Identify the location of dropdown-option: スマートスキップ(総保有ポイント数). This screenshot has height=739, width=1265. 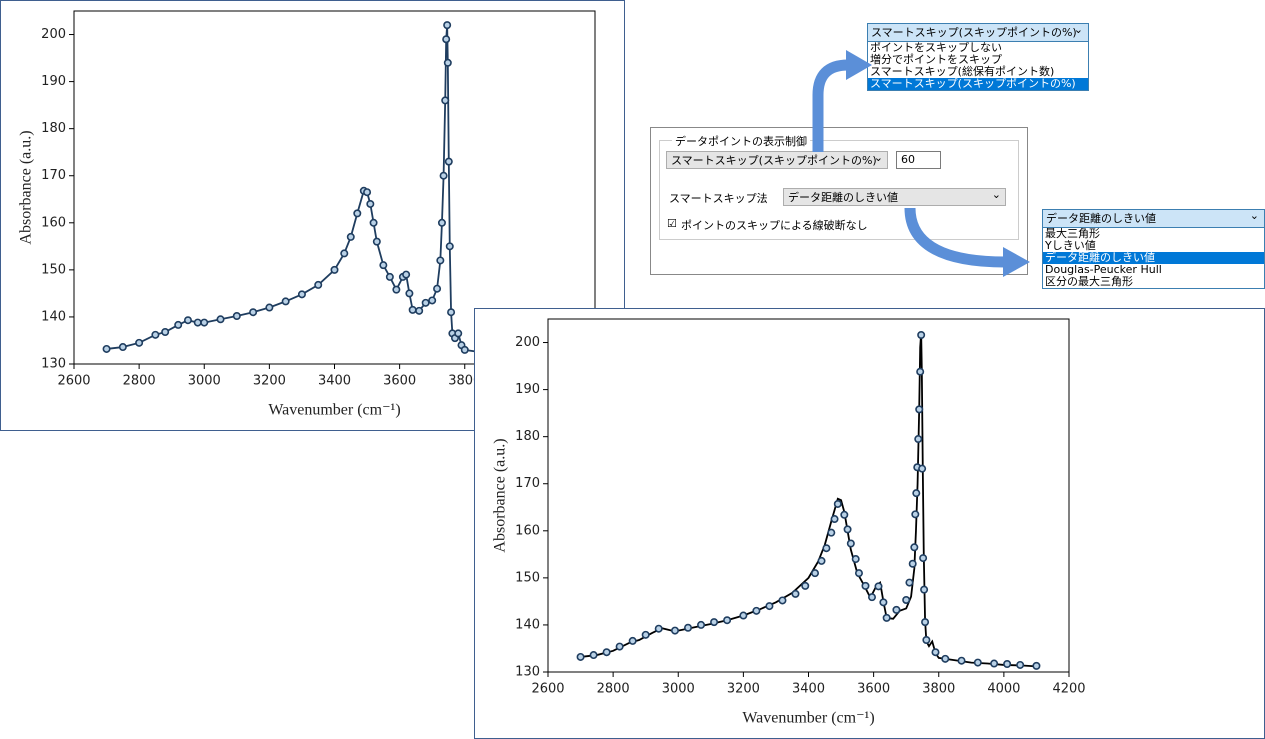
(962, 71).